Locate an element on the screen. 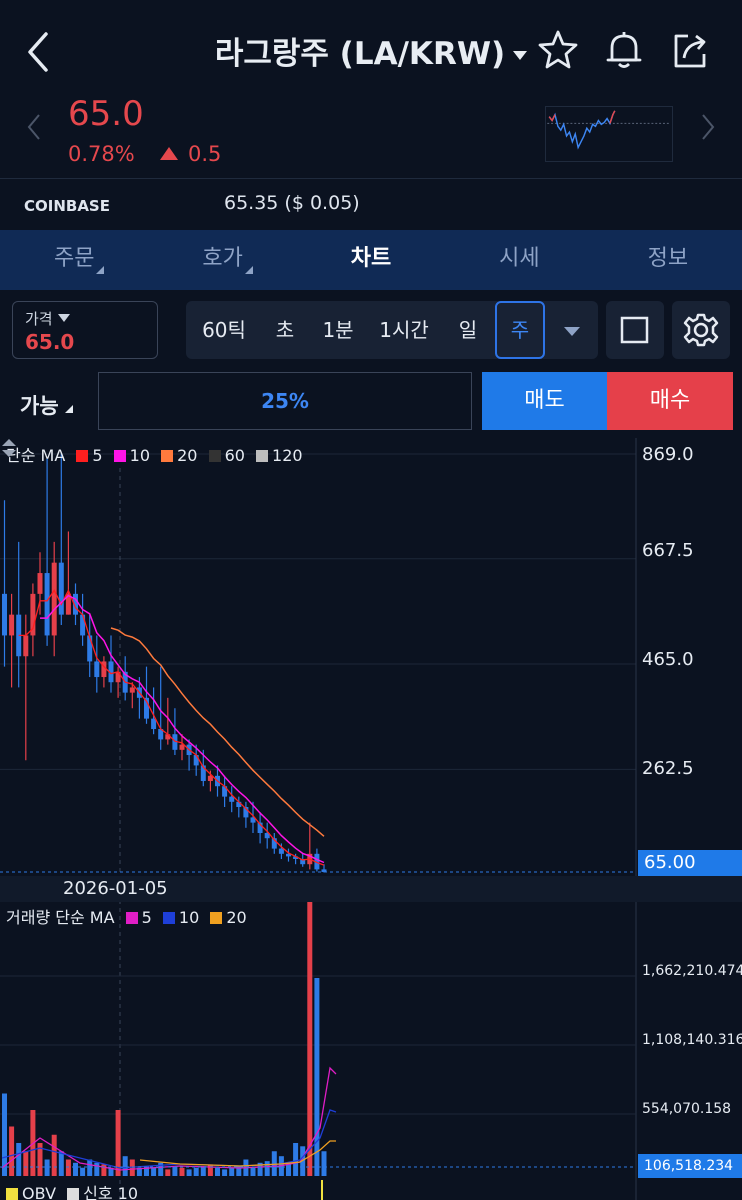 The width and height of the screenshot is (742, 1200). buy-button: 매수 is located at coordinates (670, 401).